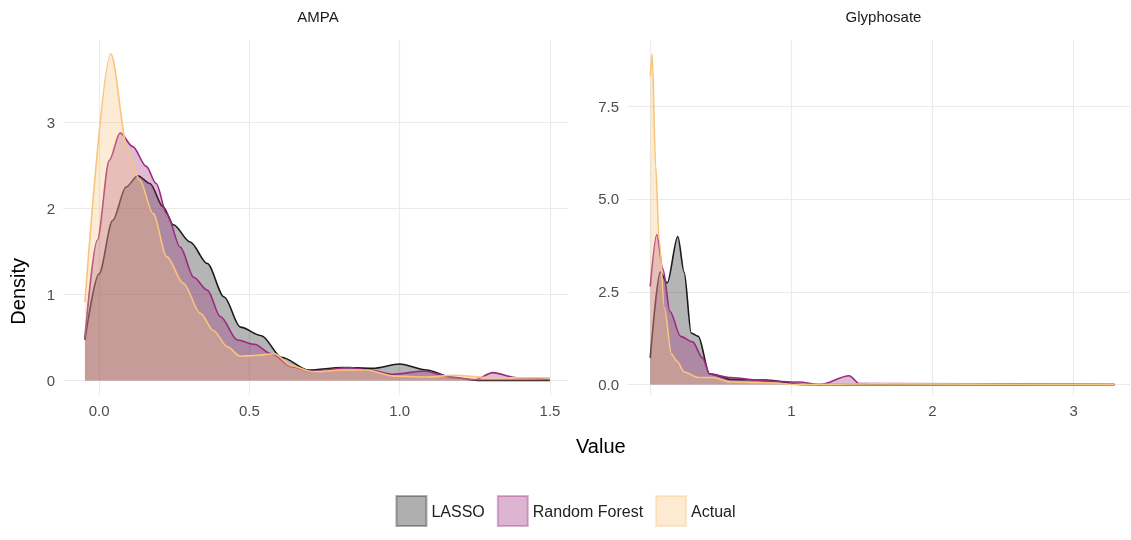 This screenshot has height=540, width=1131. Describe the element at coordinates (932, 410) in the screenshot. I see `x-tick-label: 2` at that location.